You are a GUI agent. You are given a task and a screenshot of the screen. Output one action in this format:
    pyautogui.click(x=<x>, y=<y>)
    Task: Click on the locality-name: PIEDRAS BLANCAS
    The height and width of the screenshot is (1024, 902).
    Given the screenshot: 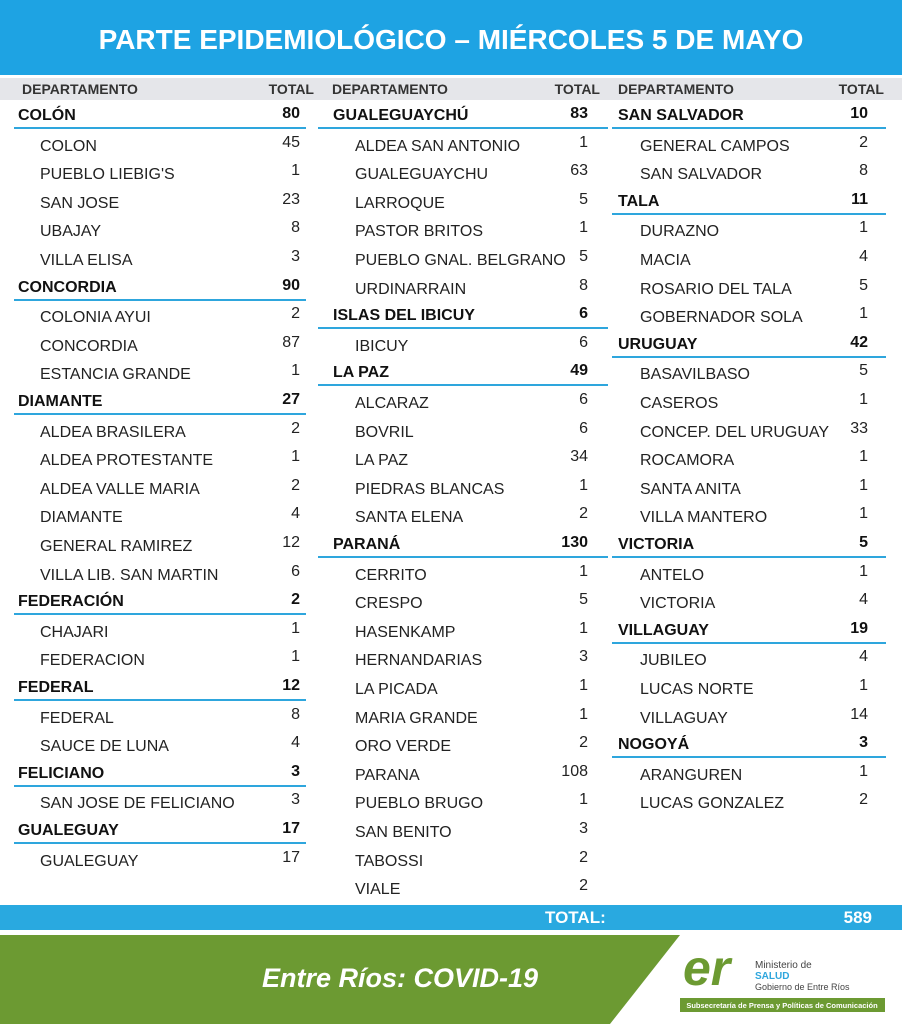 What is the action you would take?
    pyautogui.click(x=430, y=489)
    